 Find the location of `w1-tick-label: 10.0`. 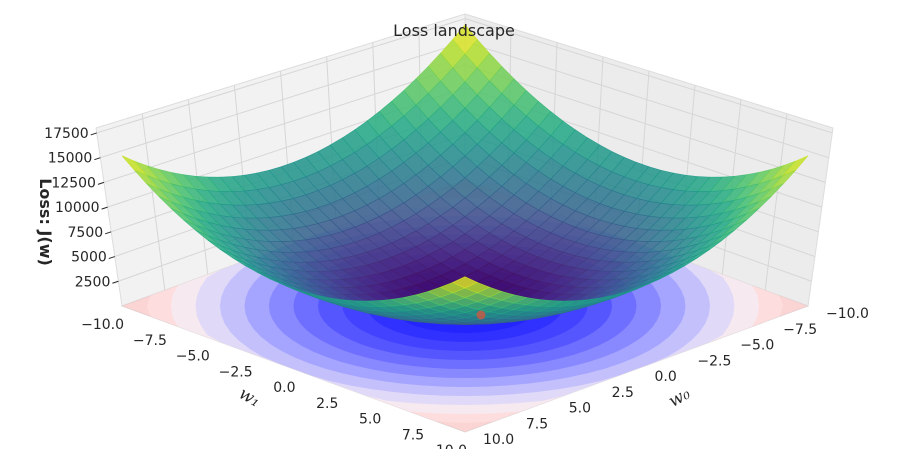

w1-tick-label: 10.0 is located at coordinates (451, 446).